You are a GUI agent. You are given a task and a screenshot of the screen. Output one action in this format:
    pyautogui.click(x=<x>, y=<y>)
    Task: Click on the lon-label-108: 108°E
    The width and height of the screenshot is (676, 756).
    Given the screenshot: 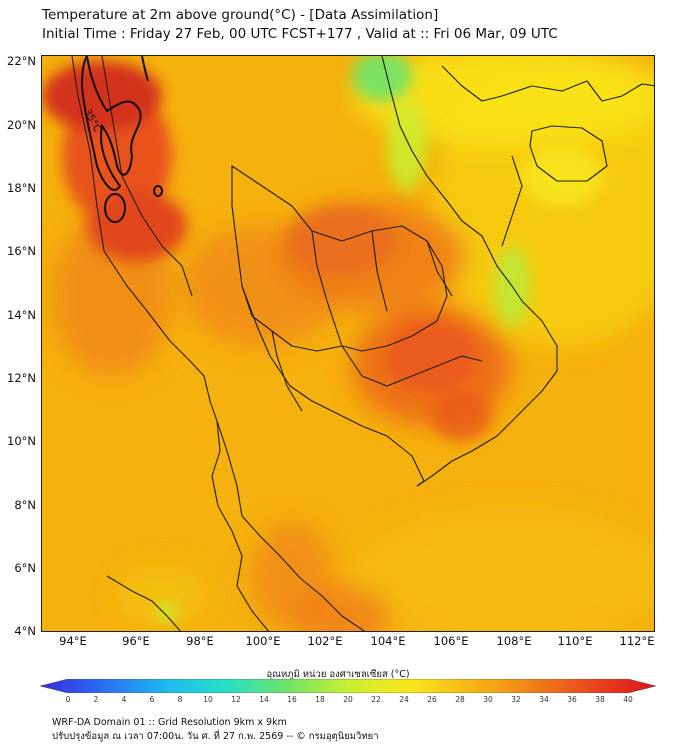 What is the action you would take?
    pyautogui.click(x=514, y=641)
    